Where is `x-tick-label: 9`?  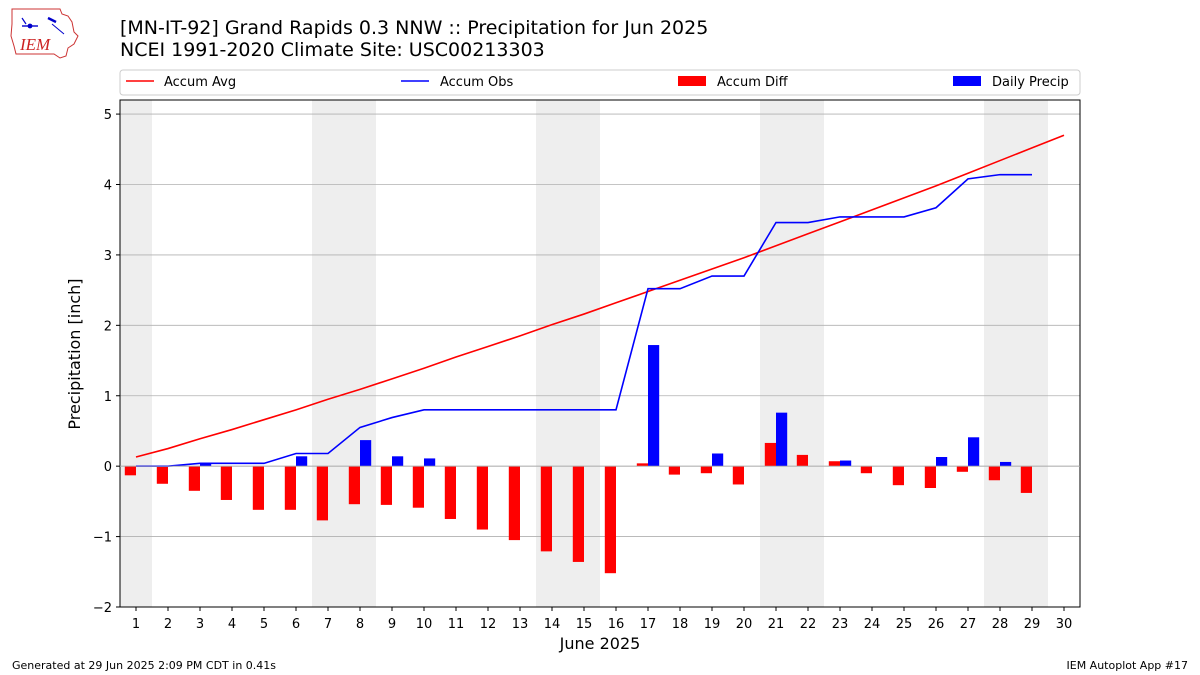
x-tick-label: 9 is located at coordinates (392, 624).